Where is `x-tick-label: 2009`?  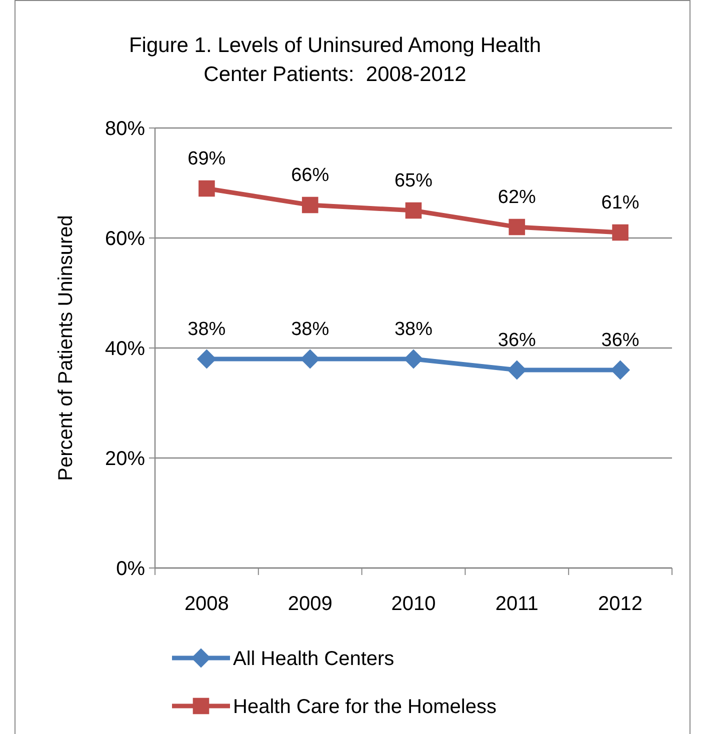
x-tick-label: 2009 is located at coordinates (310, 604).